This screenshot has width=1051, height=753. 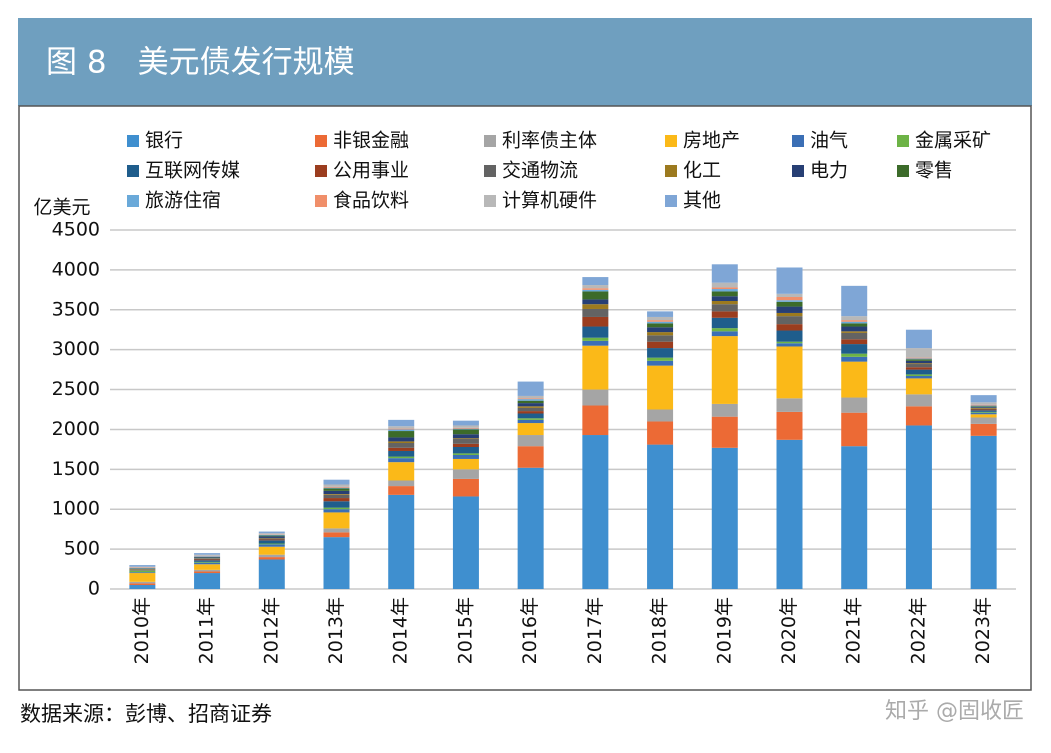 I want to click on legend-label: 食品饮料, so click(x=371, y=201).